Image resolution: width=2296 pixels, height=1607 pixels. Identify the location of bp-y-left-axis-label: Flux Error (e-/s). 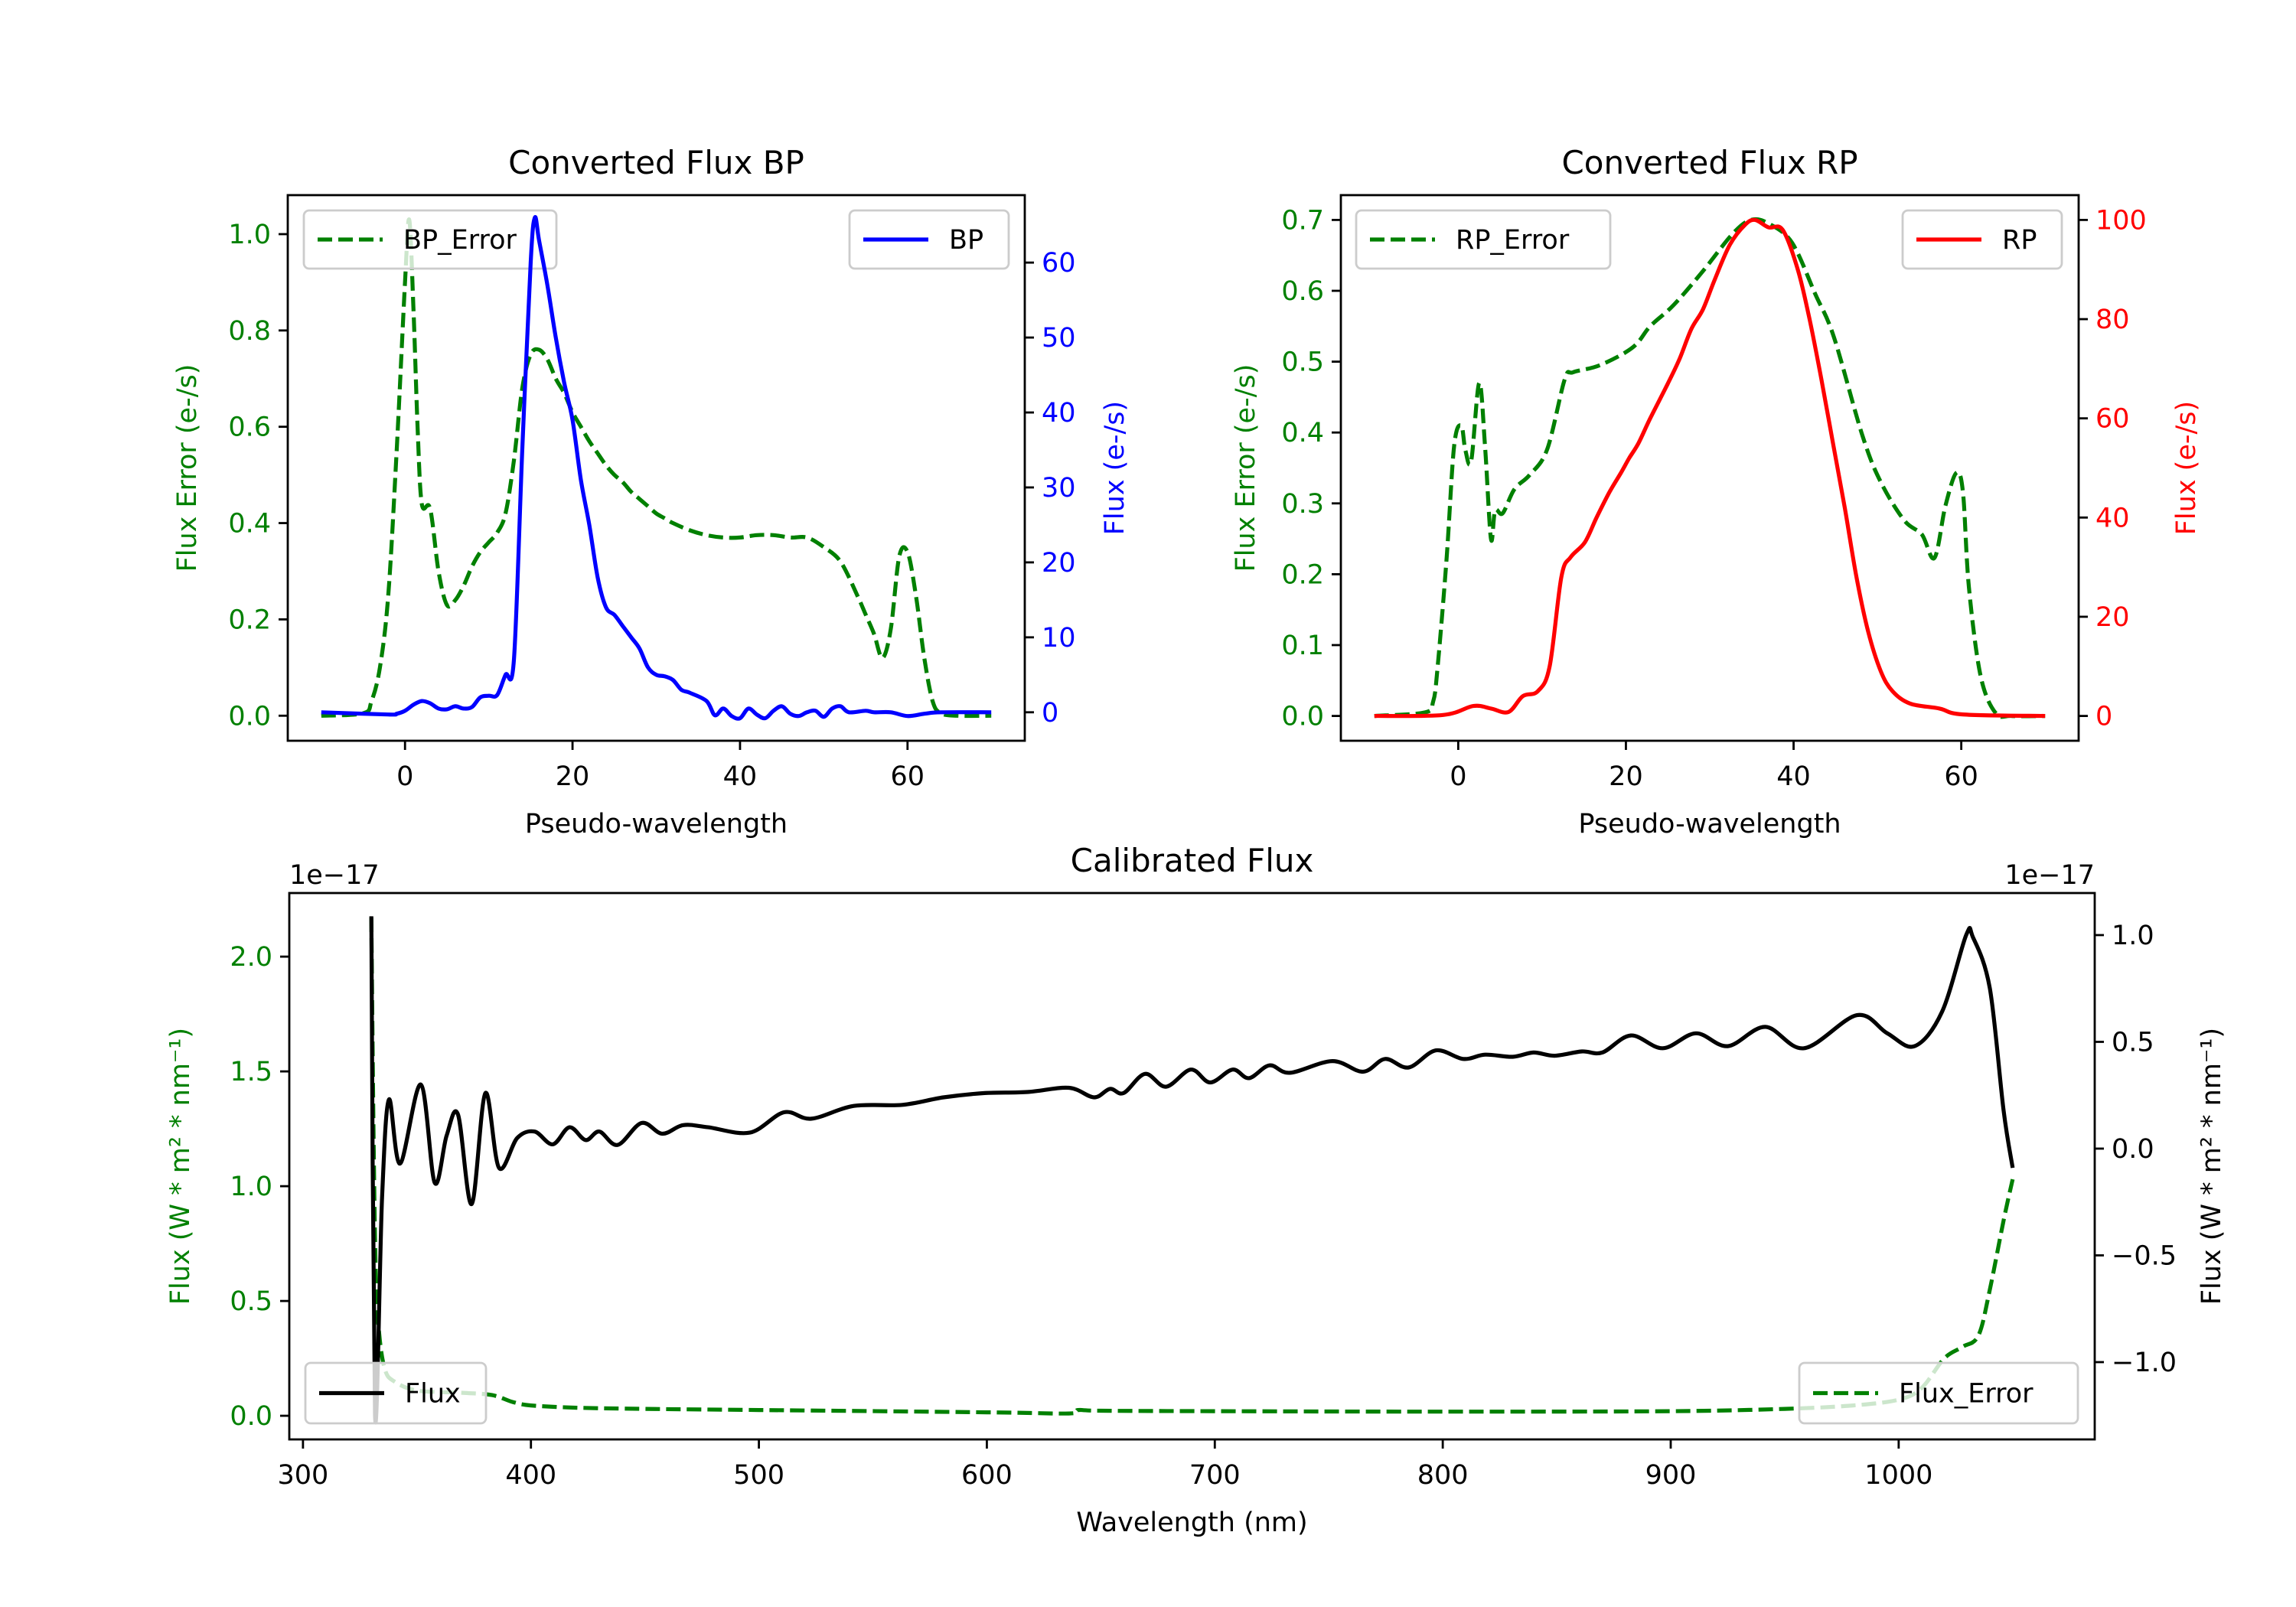
(187, 468).